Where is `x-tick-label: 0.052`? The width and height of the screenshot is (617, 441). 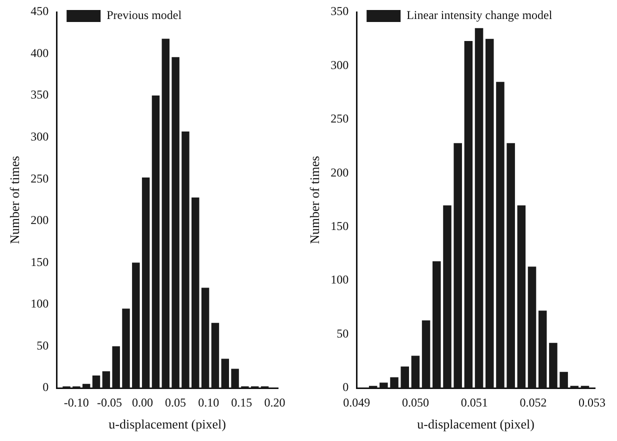 x-tick-label: 0.052 is located at coordinates (533, 402).